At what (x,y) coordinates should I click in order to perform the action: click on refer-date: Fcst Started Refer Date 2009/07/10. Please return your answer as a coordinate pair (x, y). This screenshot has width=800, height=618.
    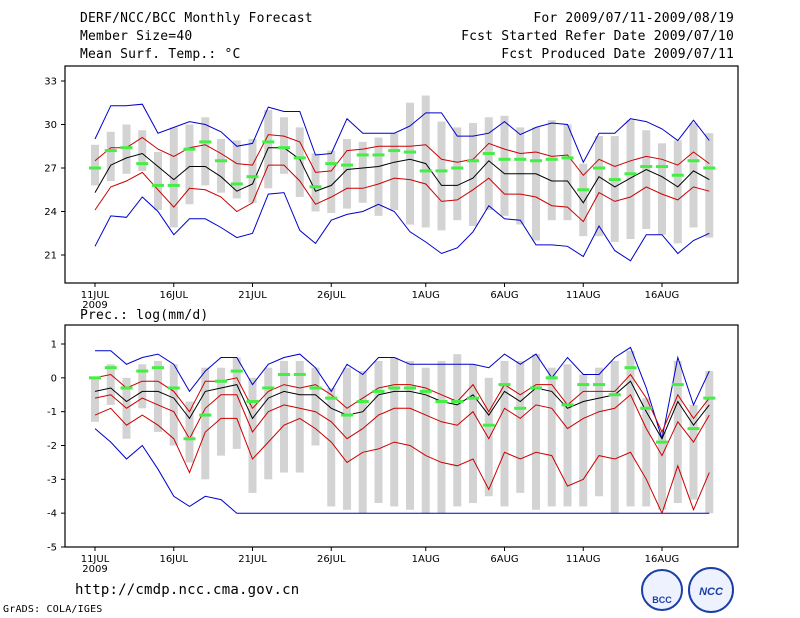
    Looking at the image, I should click on (597, 36).